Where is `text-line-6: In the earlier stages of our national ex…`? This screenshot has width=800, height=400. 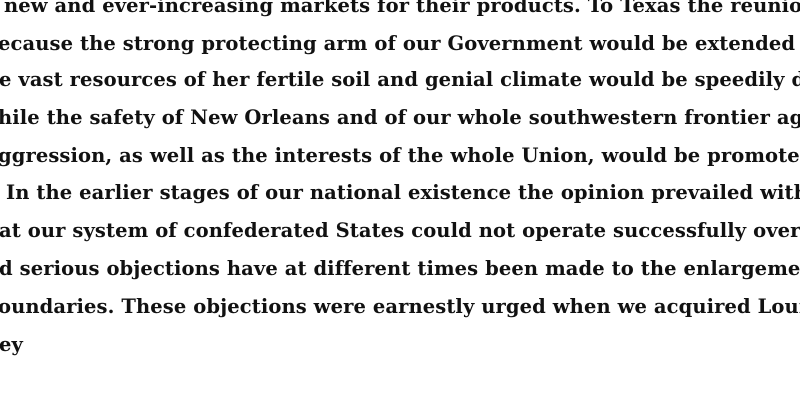
text-line-6: In the earlier stages of our national ex… is located at coordinates (403, 192).